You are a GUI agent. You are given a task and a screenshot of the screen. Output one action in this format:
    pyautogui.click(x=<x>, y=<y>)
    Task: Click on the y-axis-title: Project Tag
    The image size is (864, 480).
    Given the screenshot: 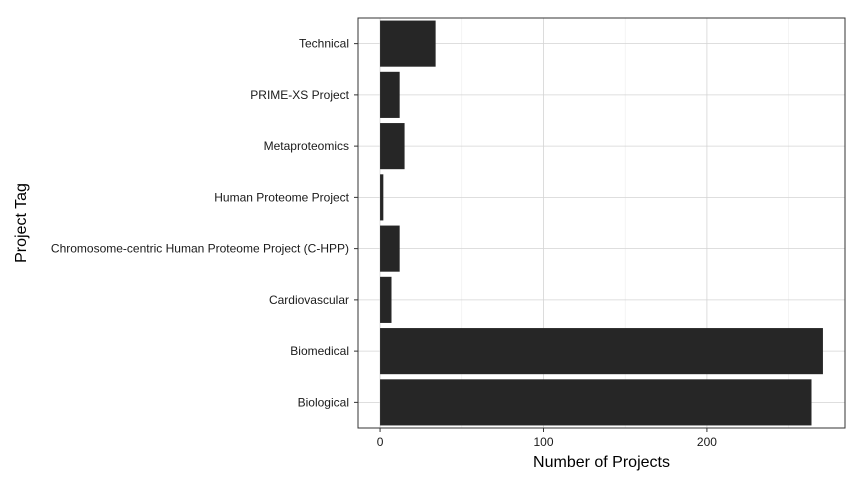 What is the action you would take?
    pyautogui.click(x=21, y=223)
    